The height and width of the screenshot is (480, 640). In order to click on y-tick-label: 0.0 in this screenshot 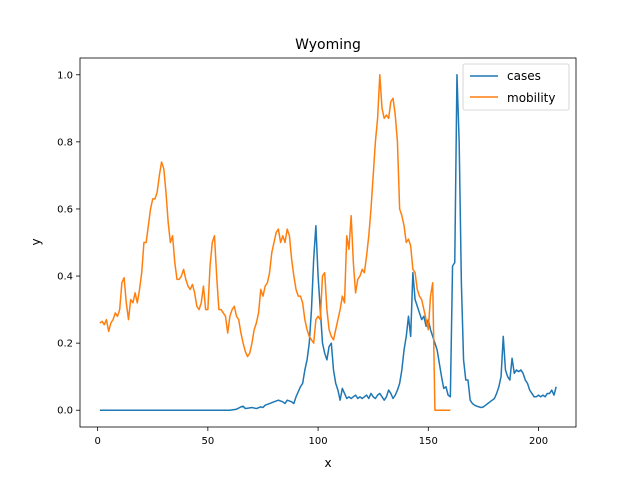, I will do `click(65, 411)`.